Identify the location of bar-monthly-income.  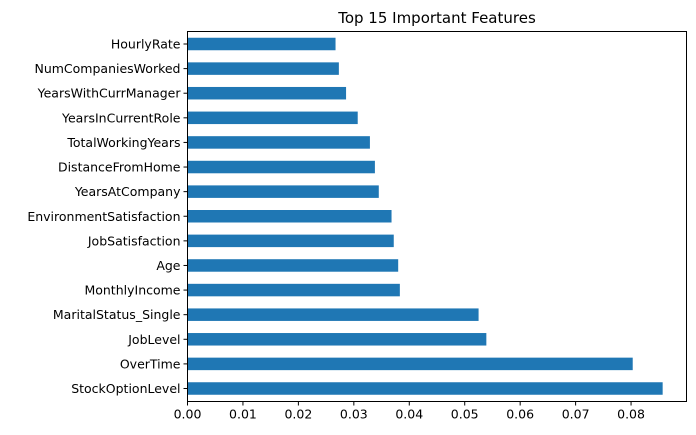
(293, 290).